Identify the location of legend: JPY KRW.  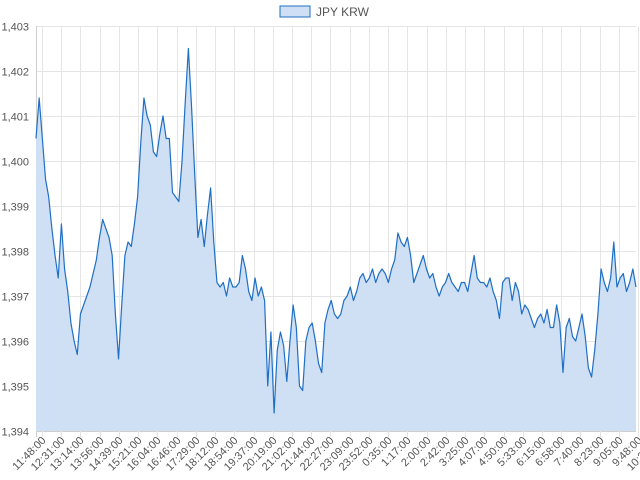
(324, 12).